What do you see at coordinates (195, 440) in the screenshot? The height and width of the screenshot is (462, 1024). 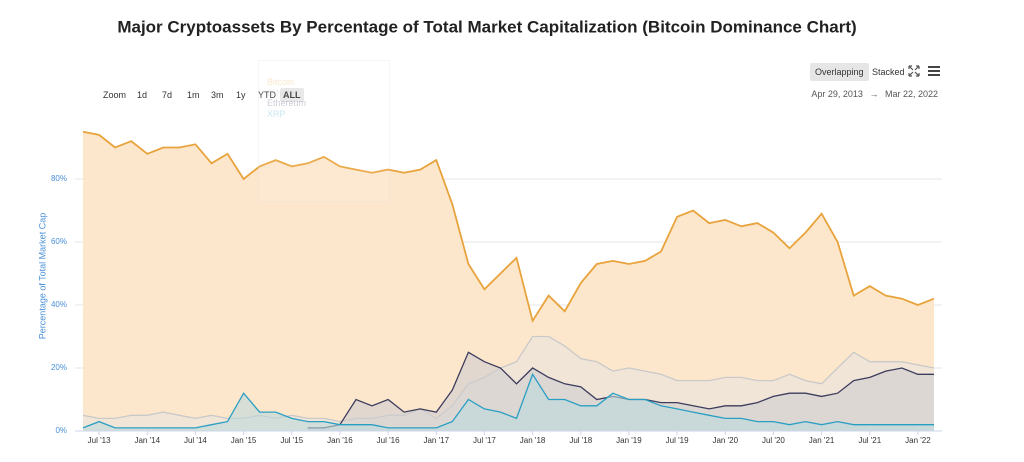 I see `x-tick-label: Jul '14` at bounding box center [195, 440].